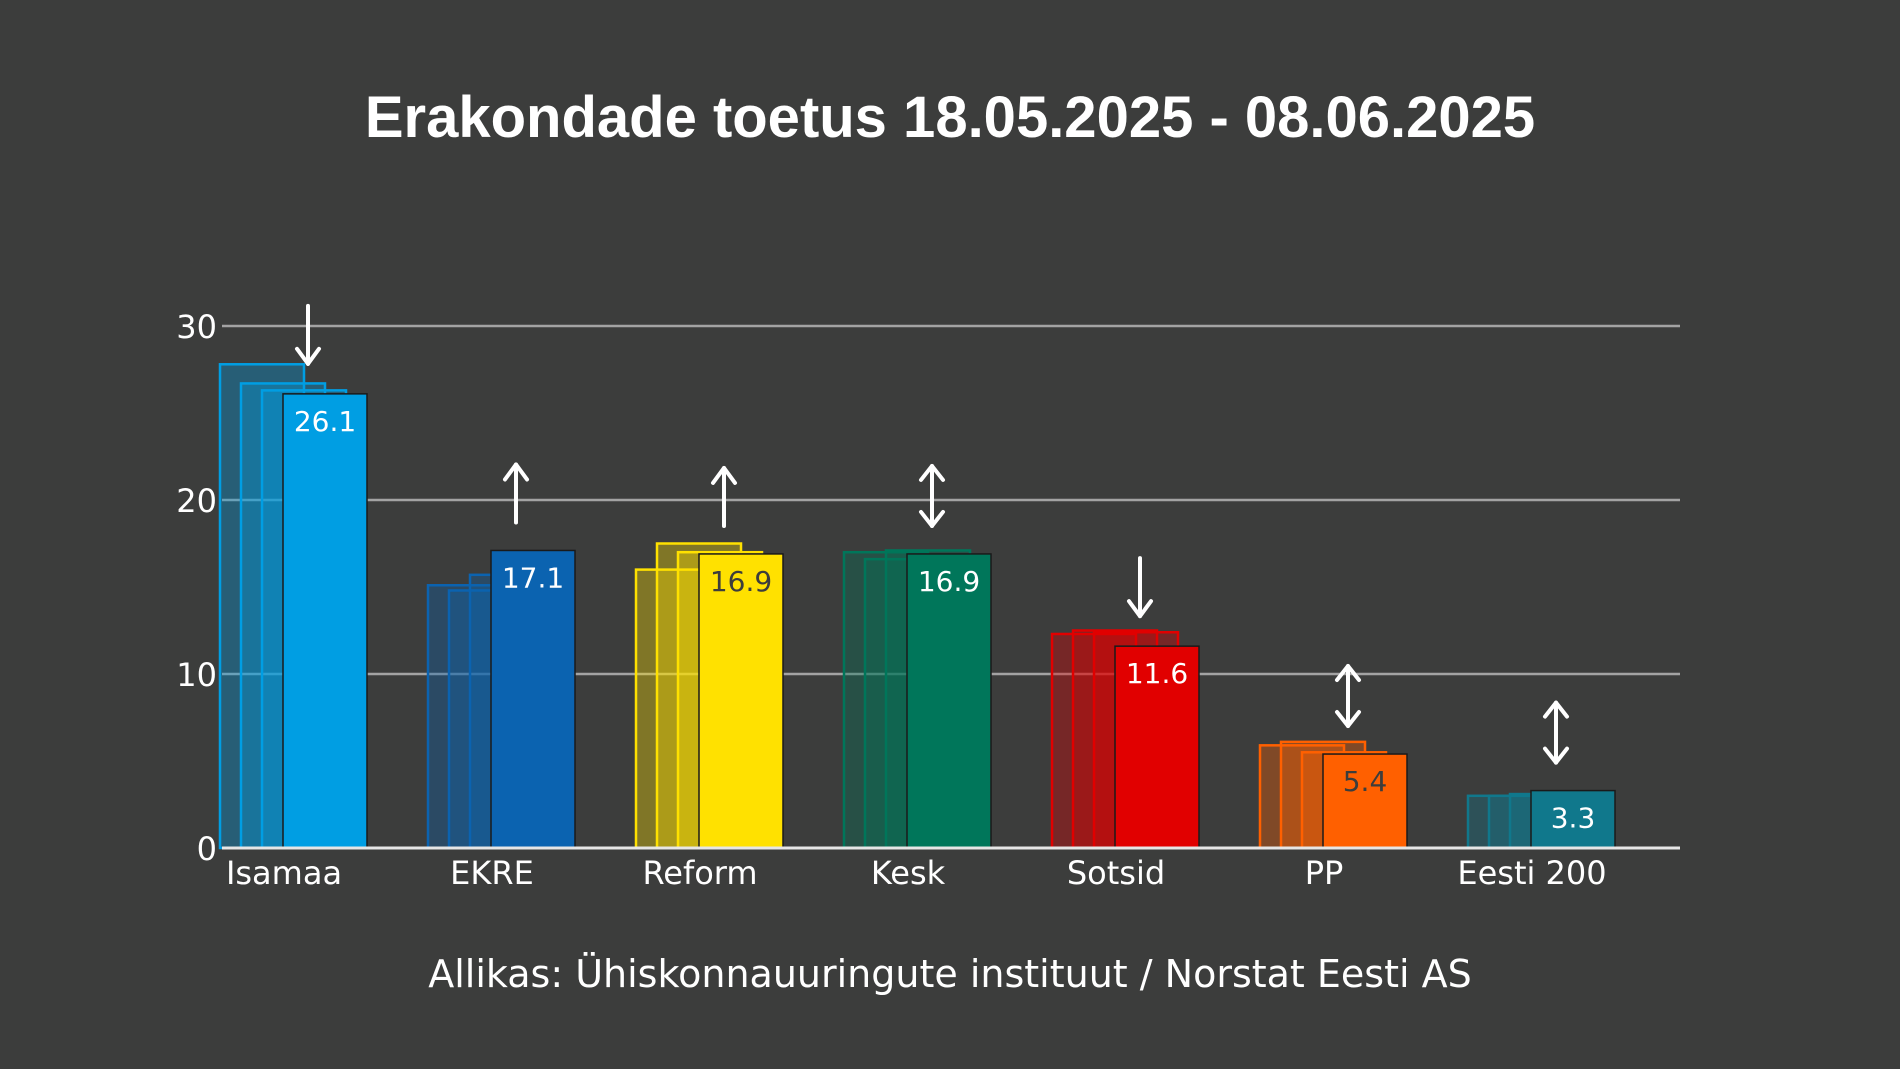 The image size is (1900, 1069). Describe the element at coordinates (196, 675) in the screenshot. I see `y-tick-label: 10` at that location.